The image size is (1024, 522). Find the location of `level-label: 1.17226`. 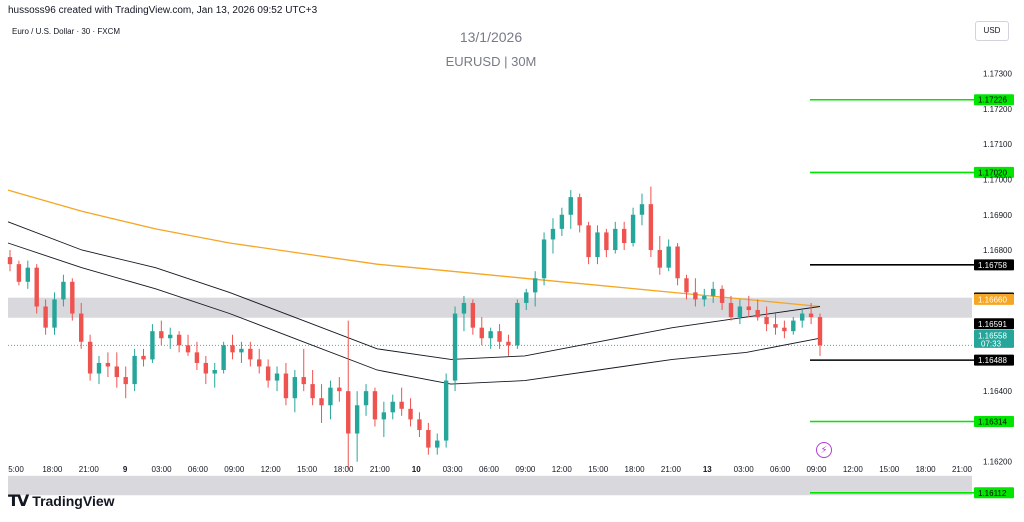

level-label: 1.17226 is located at coordinates (994, 100).